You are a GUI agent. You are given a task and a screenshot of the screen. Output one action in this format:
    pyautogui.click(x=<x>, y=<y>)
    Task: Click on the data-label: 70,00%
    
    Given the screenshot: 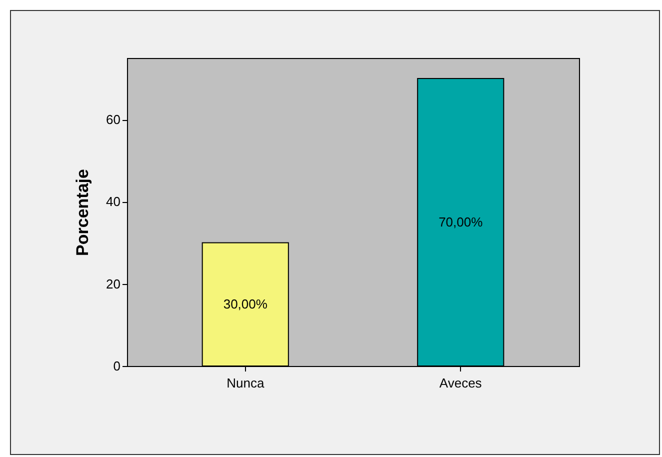 What is the action you would take?
    pyautogui.click(x=461, y=222)
    